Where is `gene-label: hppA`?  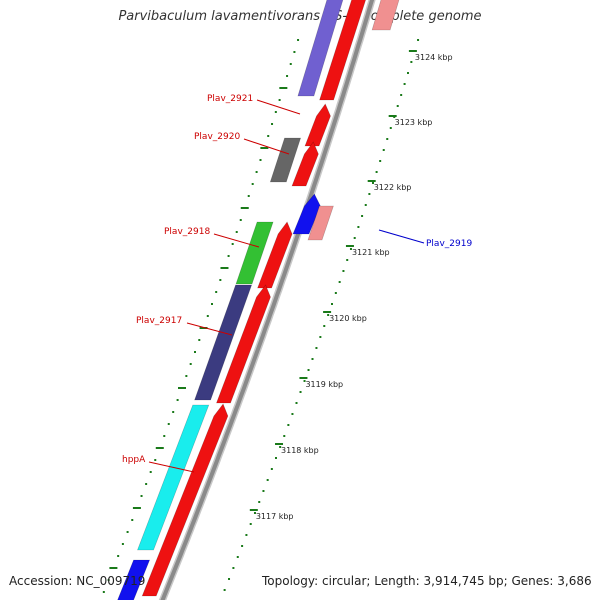
gene-label: hppA is located at coordinates (134, 460).